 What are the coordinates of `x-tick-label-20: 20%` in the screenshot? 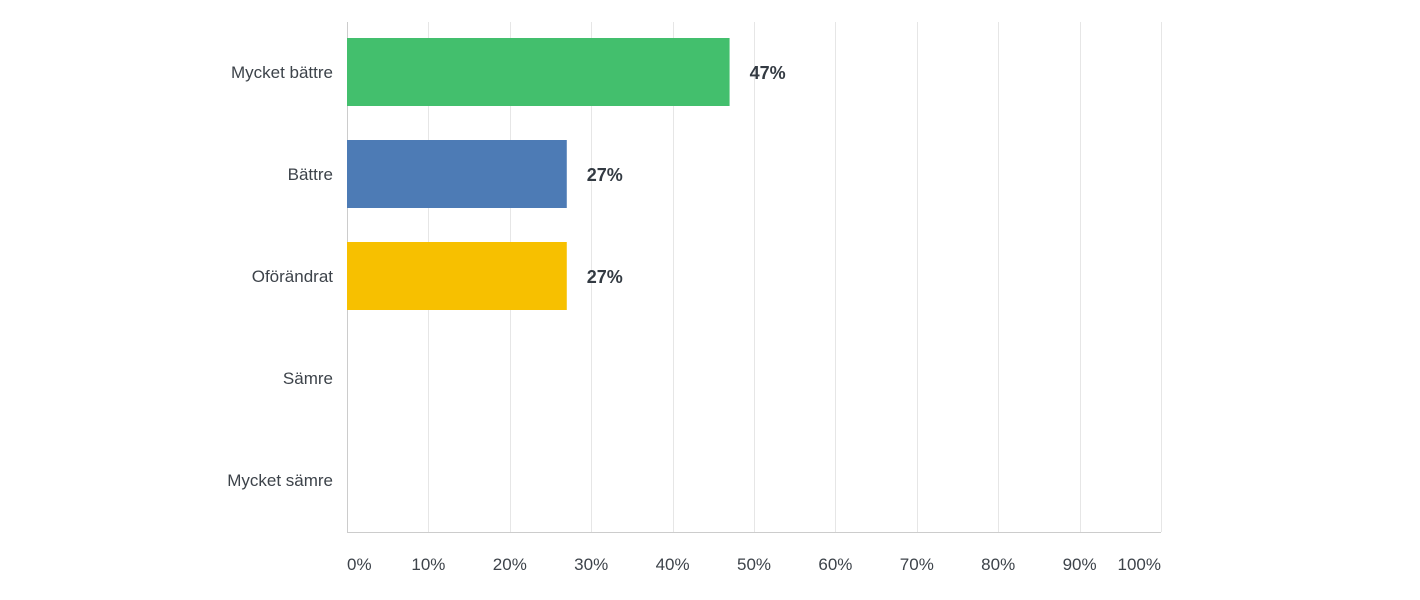 It's located at (510, 564).